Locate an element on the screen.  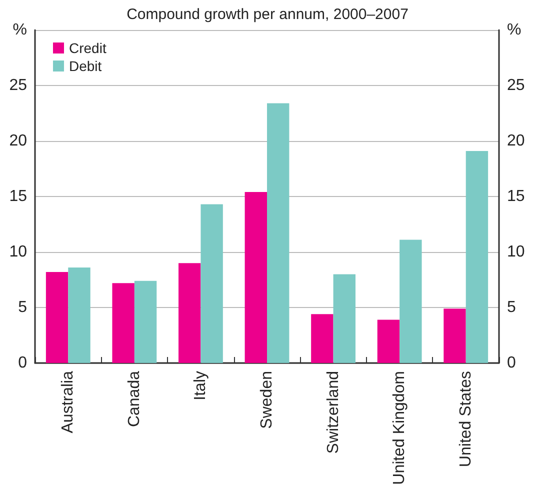
y2-tick-label: 15 is located at coordinates (516, 196).